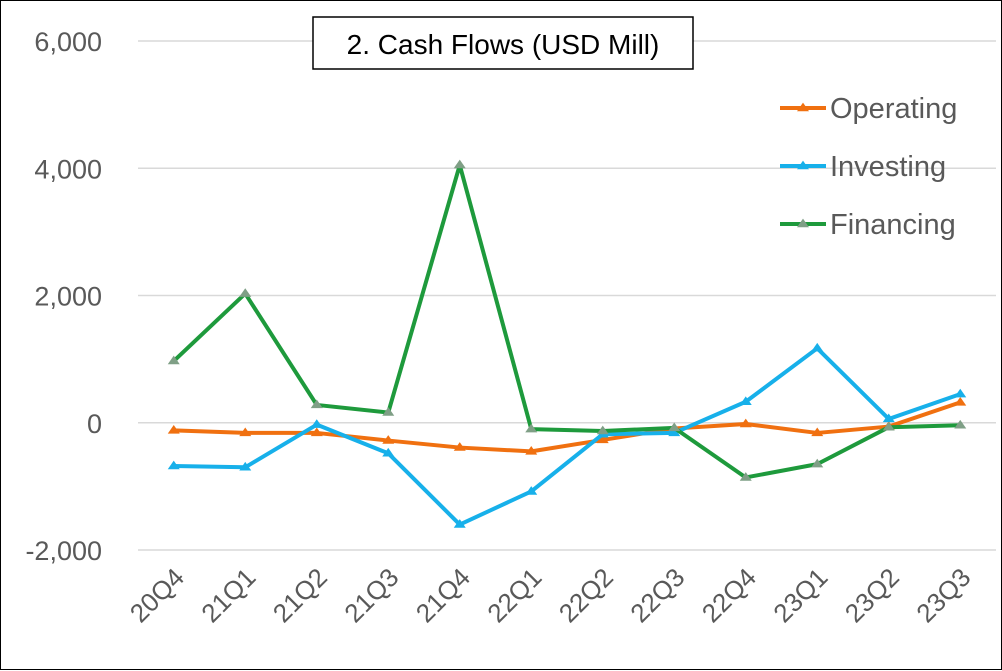 The width and height of the screenshot is (1002, 671). I want to click on legend: Operating Investing Financing, so click(868, 167).